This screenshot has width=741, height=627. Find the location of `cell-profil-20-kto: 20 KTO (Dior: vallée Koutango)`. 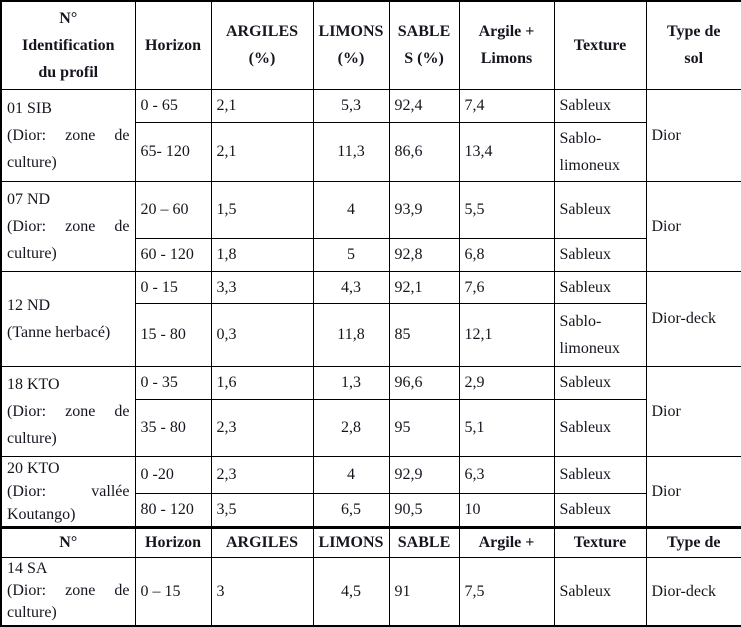

cell-profil-20-kto: 20 KTO (Dior: vallée Koutango) is located at coordinates (68, 491).